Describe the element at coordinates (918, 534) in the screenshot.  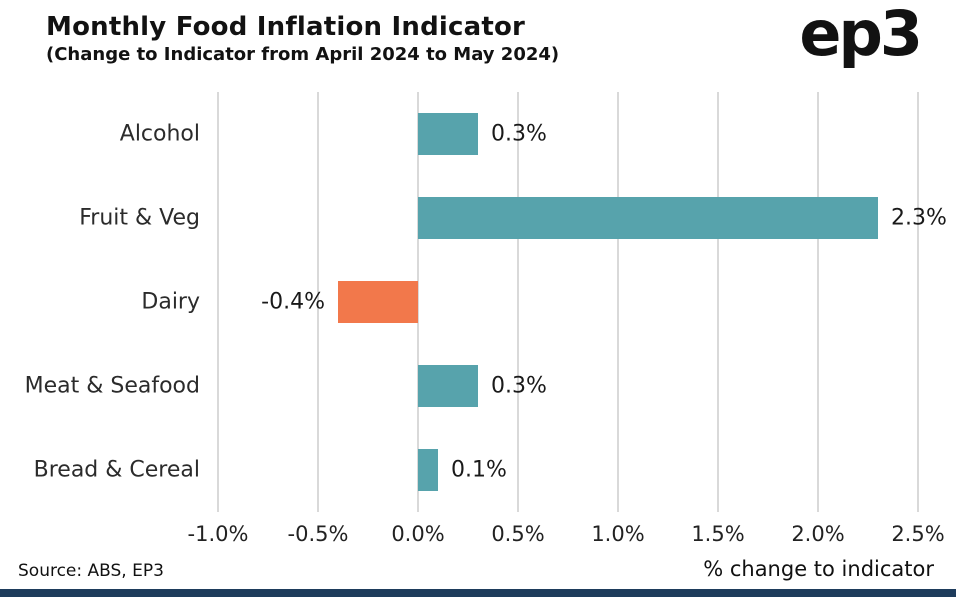
I see `x-tick-label: 2.5%` at that location.